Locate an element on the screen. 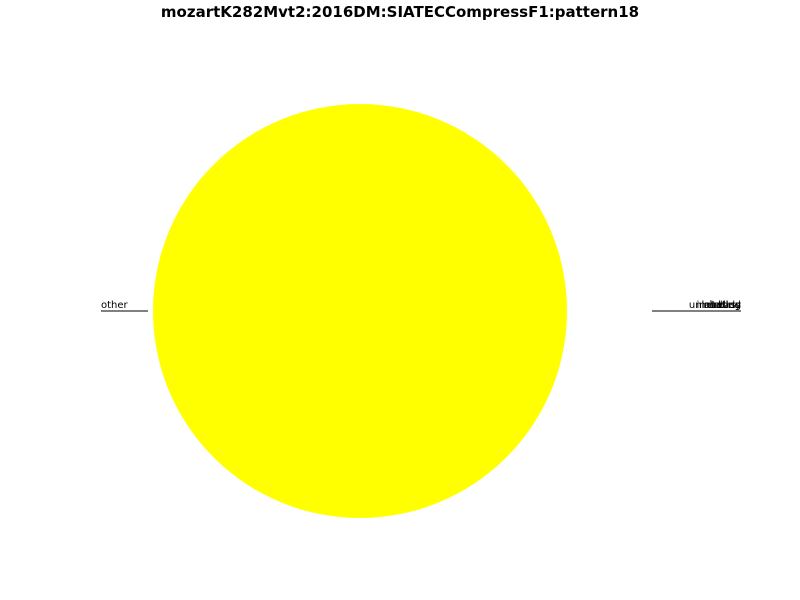  pie-label-group-unlabelled: unlabelled is located at coordinates (696, 306).